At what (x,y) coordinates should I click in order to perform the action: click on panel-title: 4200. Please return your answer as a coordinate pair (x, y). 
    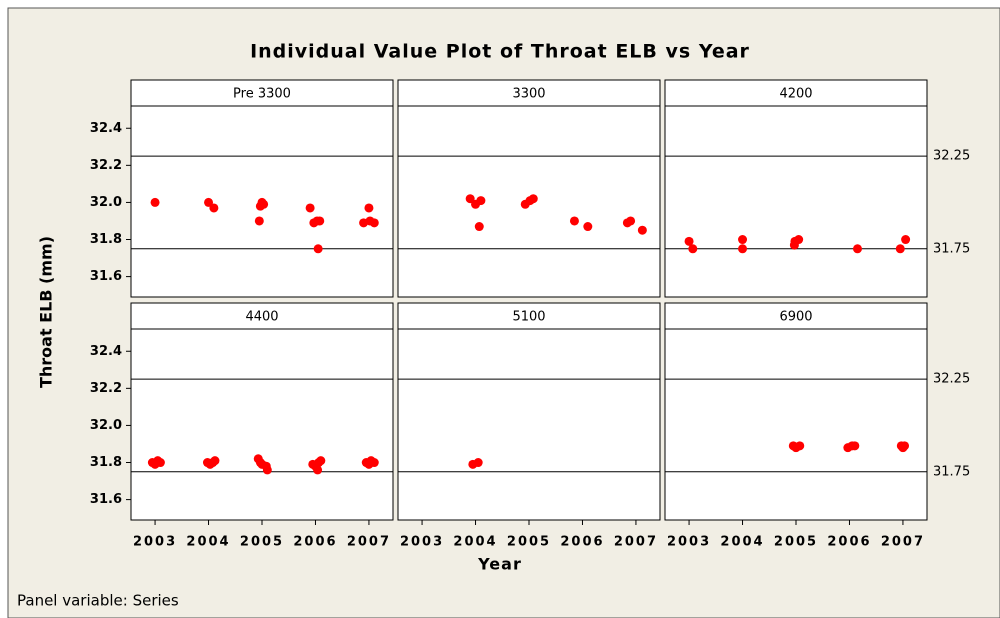
    Looking at the image, I should click on (795, 94).